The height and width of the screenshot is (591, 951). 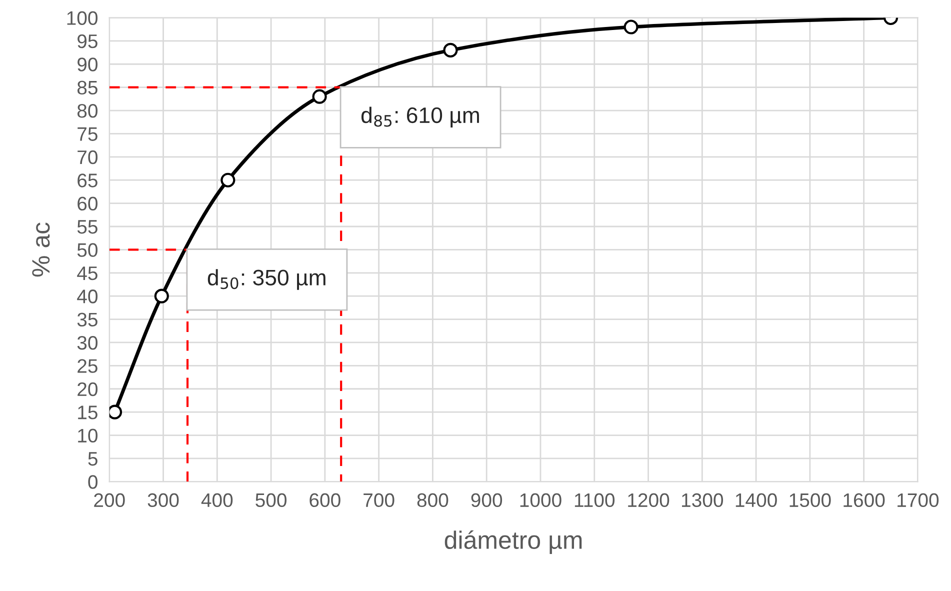 I want to click on x-tick-label: 1200, so click(x=649, y=500).